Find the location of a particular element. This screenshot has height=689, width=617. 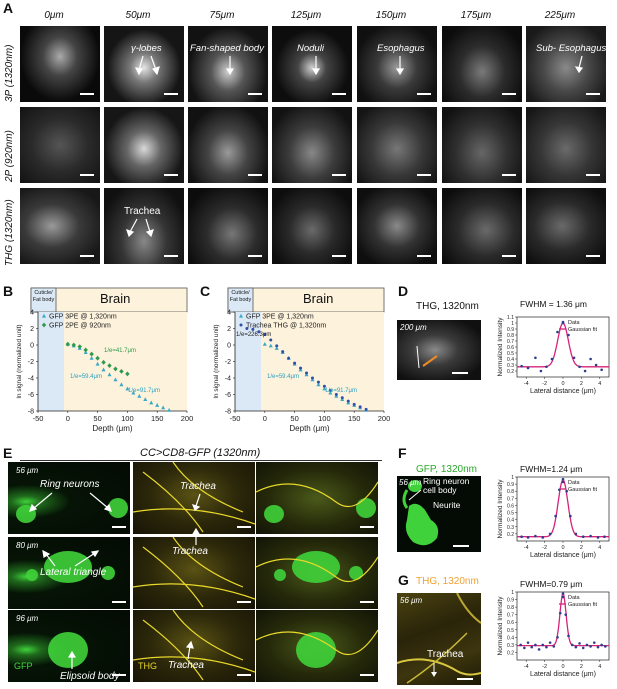

depth-label: 75μm is located at coordinates (222, 15).